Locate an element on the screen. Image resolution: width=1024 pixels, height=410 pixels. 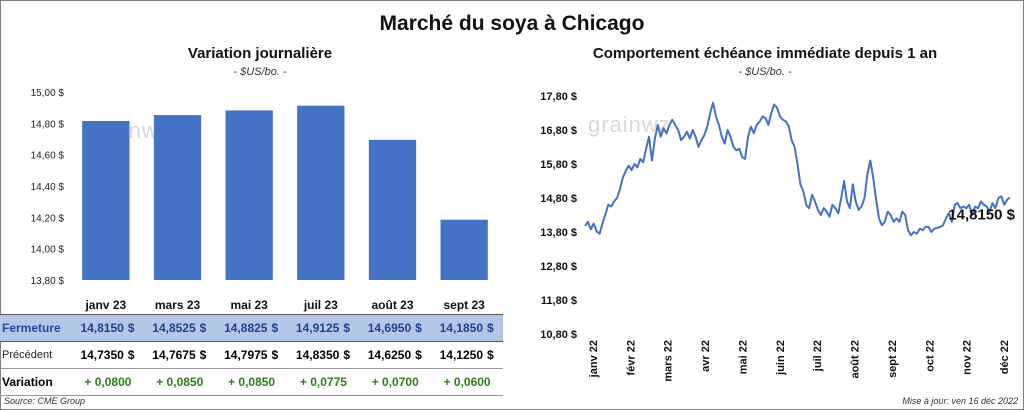
y-tick-label: 14,60 $ is located at coordinates (48, 156).